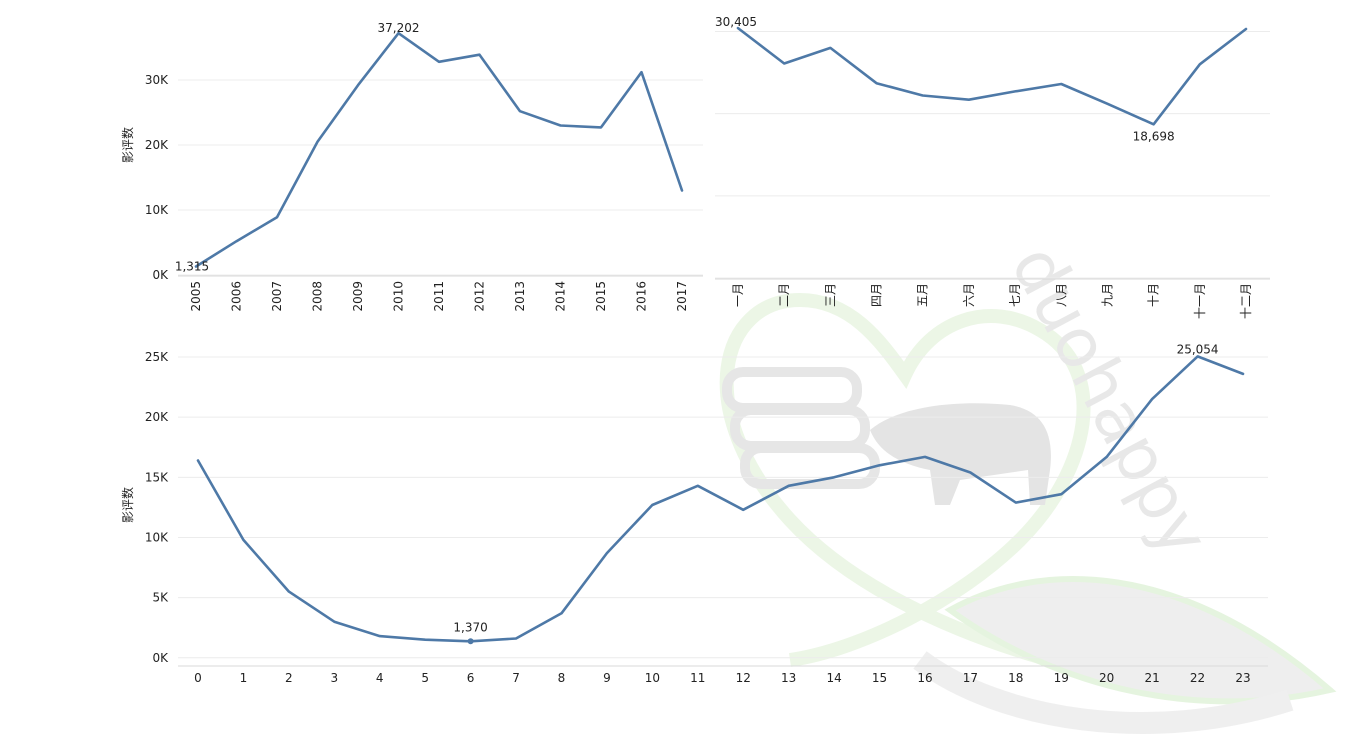 This screenshot has width=1350, height=752. Describe the element at coordinates (642, 296) in the screenshot. I see `x-tick-label: 2016` at that location.